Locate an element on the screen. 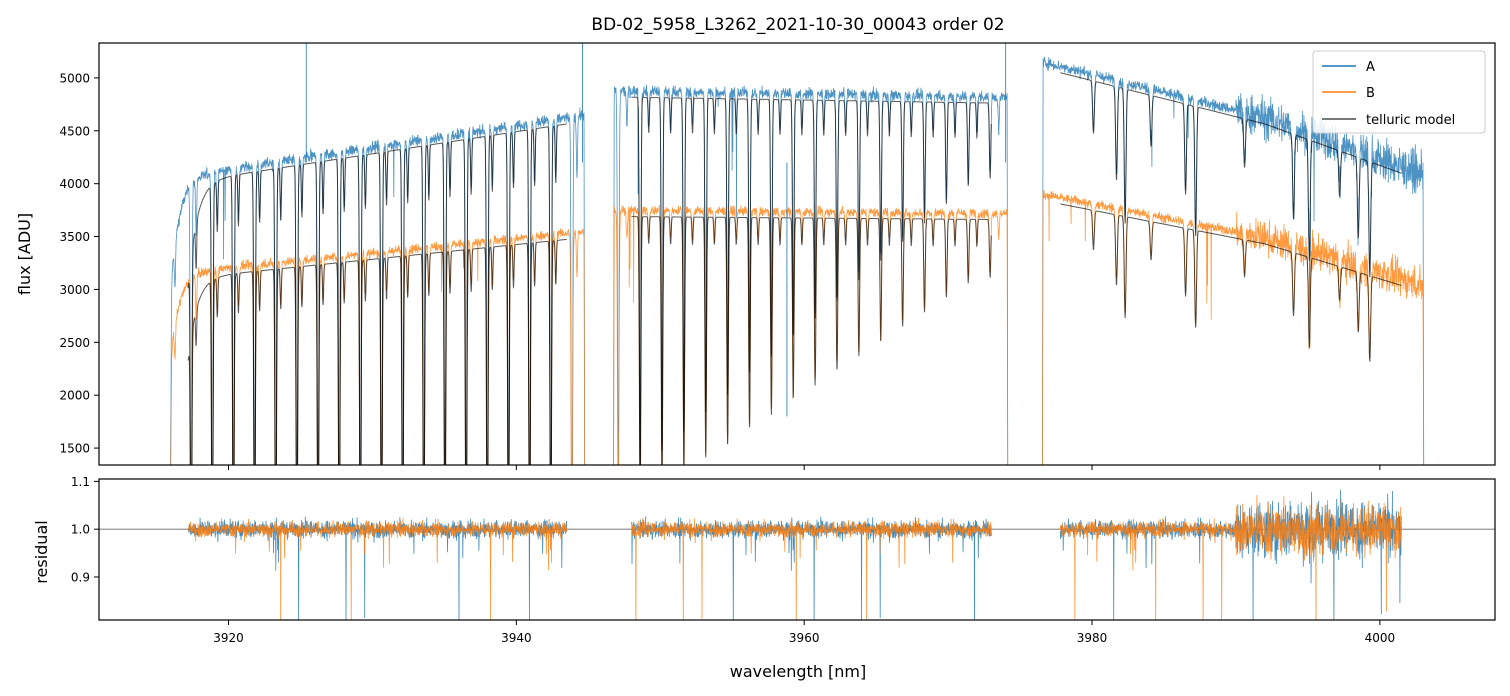 The image size is (1510, 696). bottom-x-axis: 3920 3940 3960 3980 4000 is located at coordinates (804, 632).